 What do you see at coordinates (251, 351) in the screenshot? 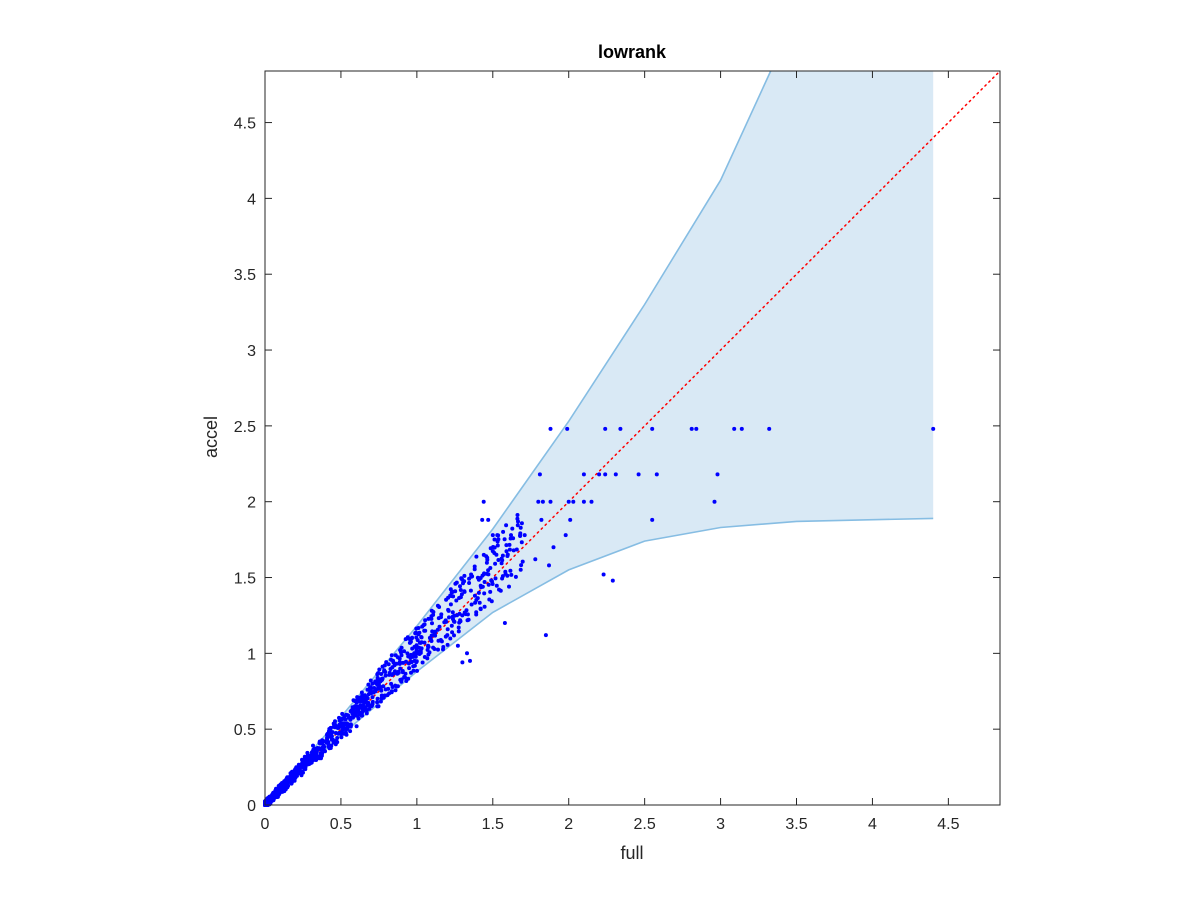
I see `y-tick-label: 3` at bounding box center [251, 351].